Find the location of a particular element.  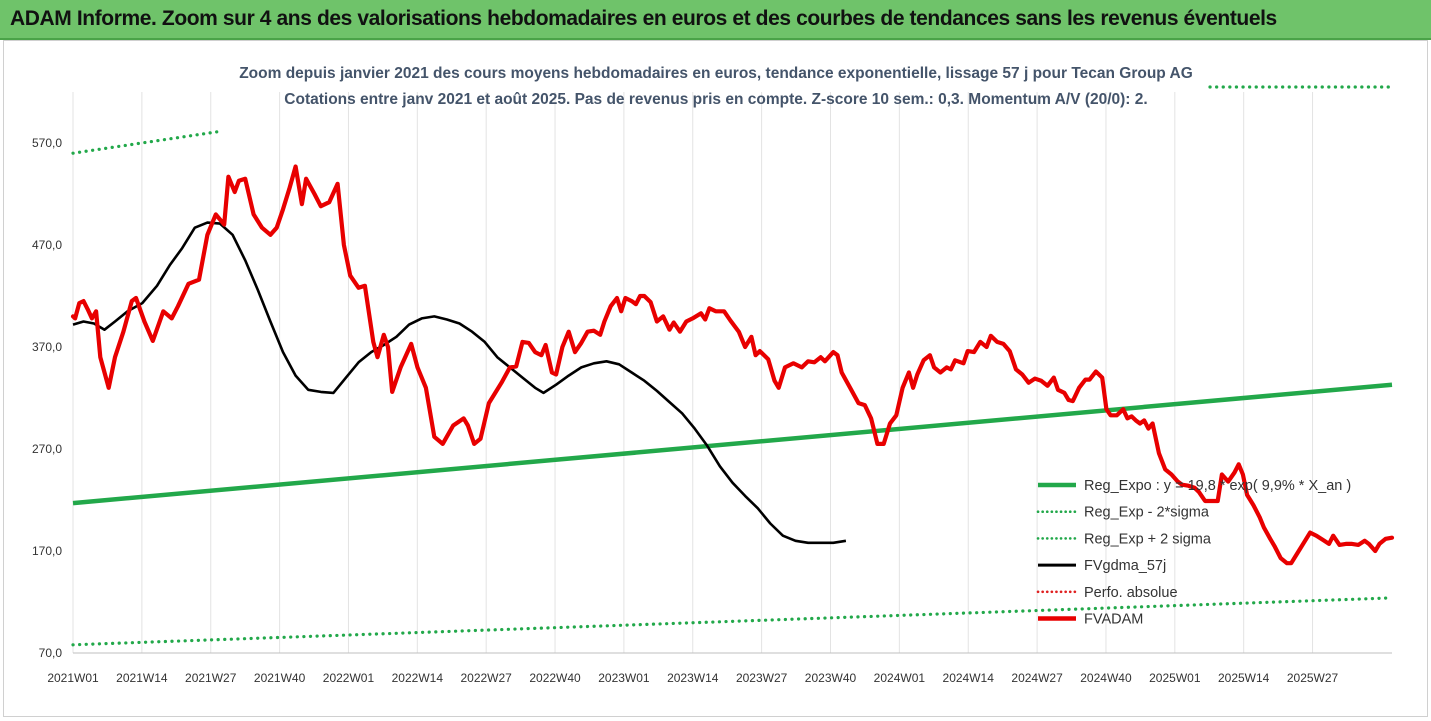

x-tick-label: 2022W27 is located at coordinates (486, 678).